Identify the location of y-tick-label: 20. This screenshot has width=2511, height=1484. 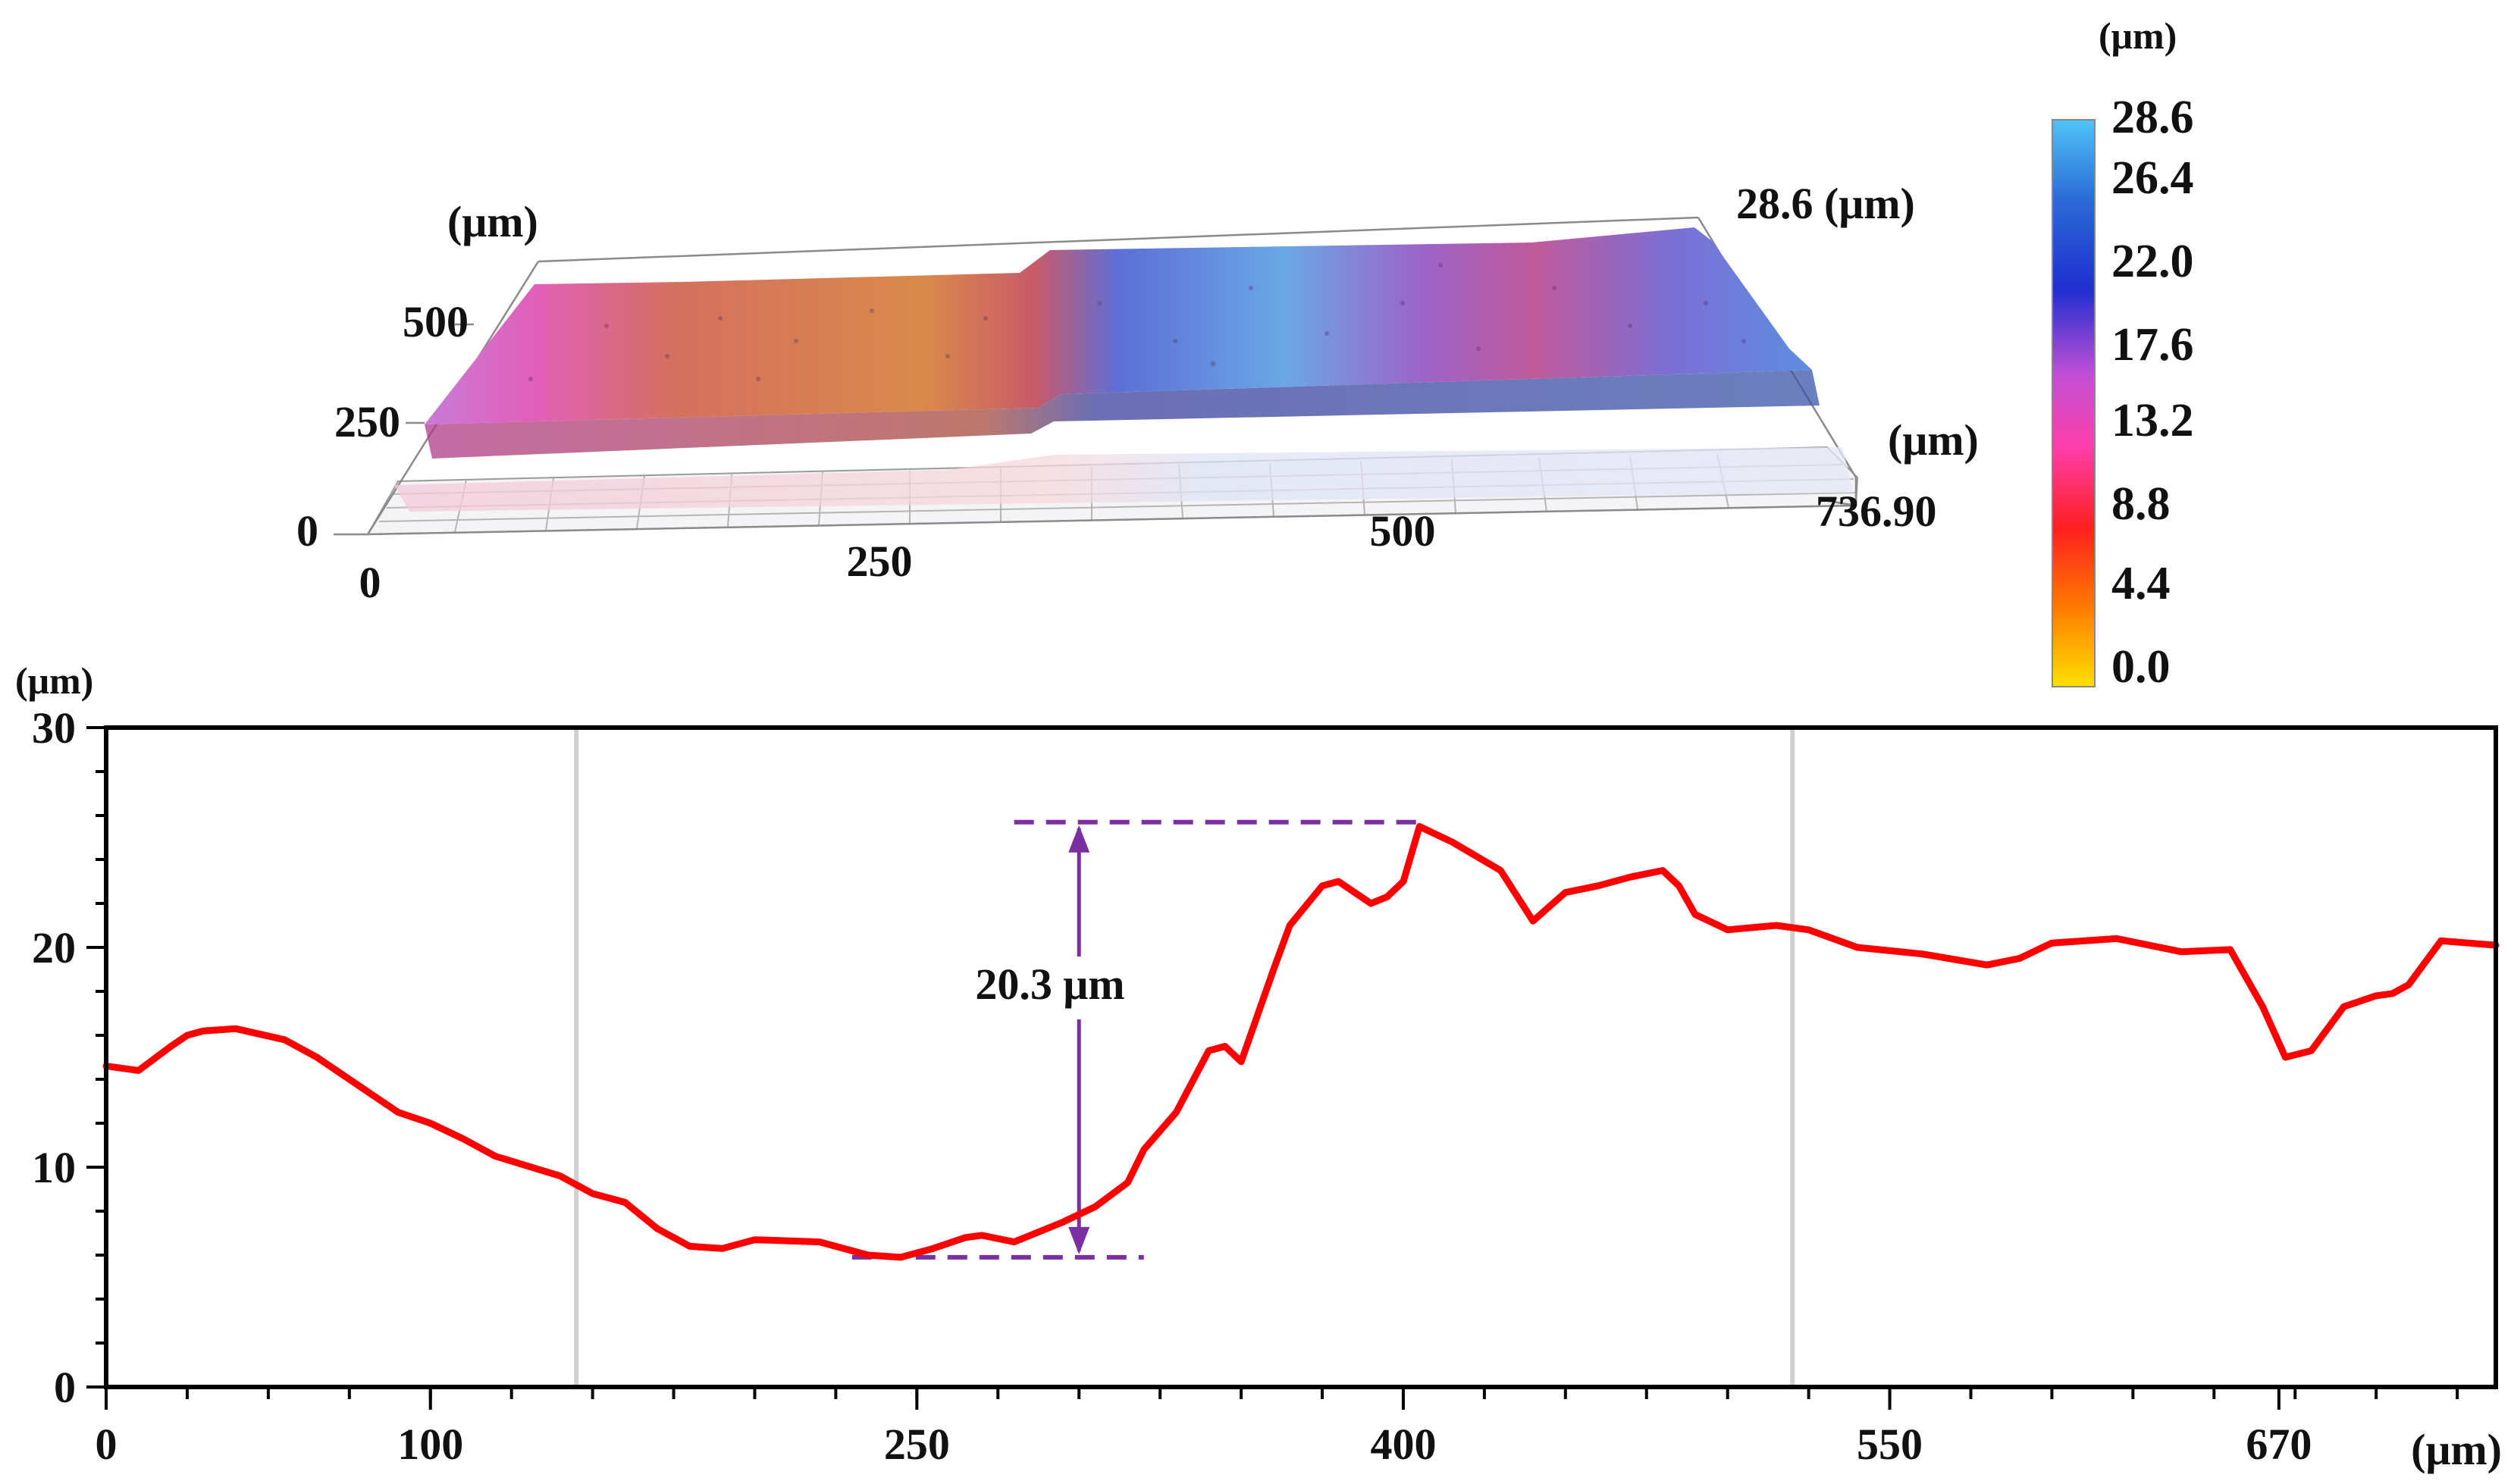
(54, 948).